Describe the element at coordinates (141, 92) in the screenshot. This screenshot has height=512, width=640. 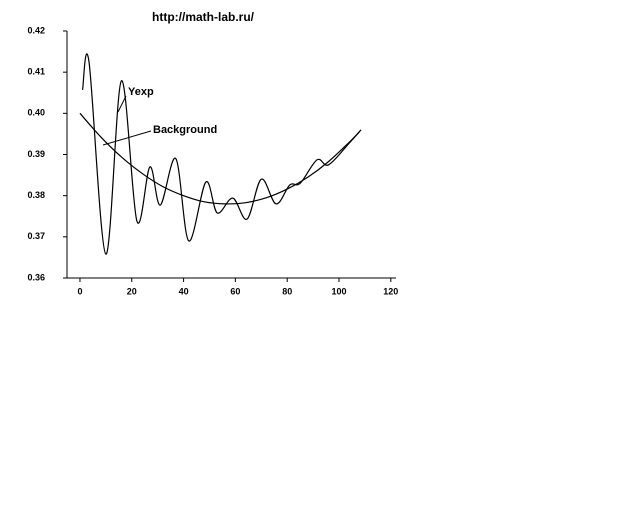
I see `series-annotation: Yexp` at that location.